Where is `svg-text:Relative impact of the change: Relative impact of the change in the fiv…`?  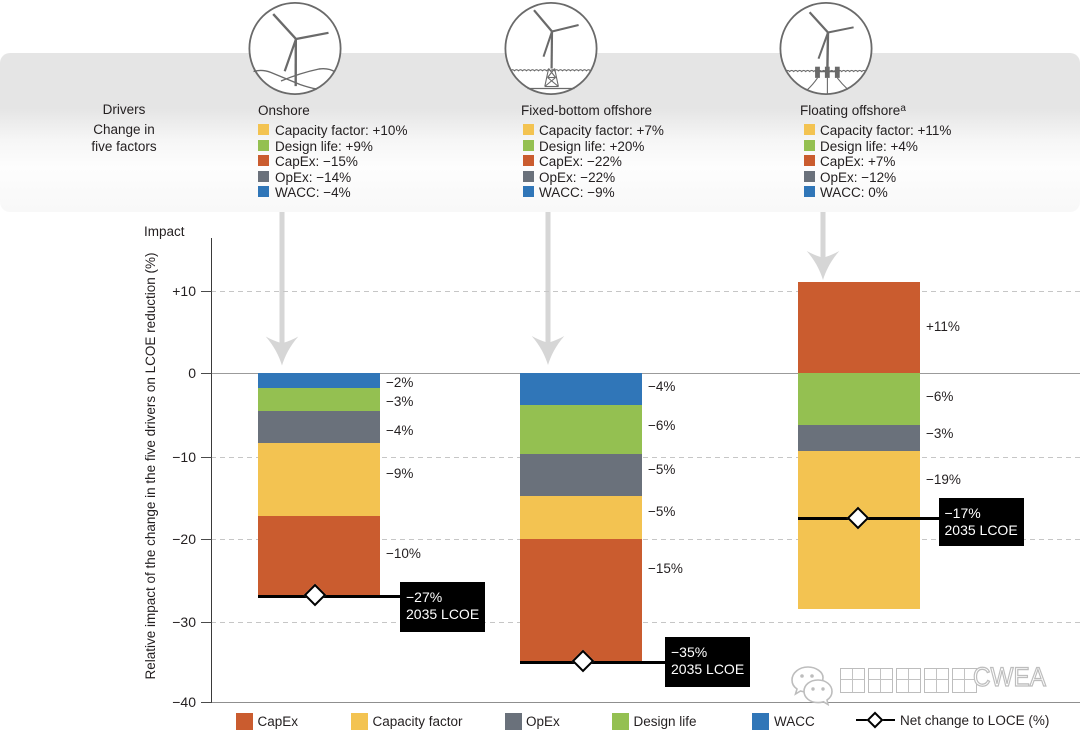 svg-text:Relative impact of the change: Relative impact of the change in the fiv… is located at coordinates (150, 466).